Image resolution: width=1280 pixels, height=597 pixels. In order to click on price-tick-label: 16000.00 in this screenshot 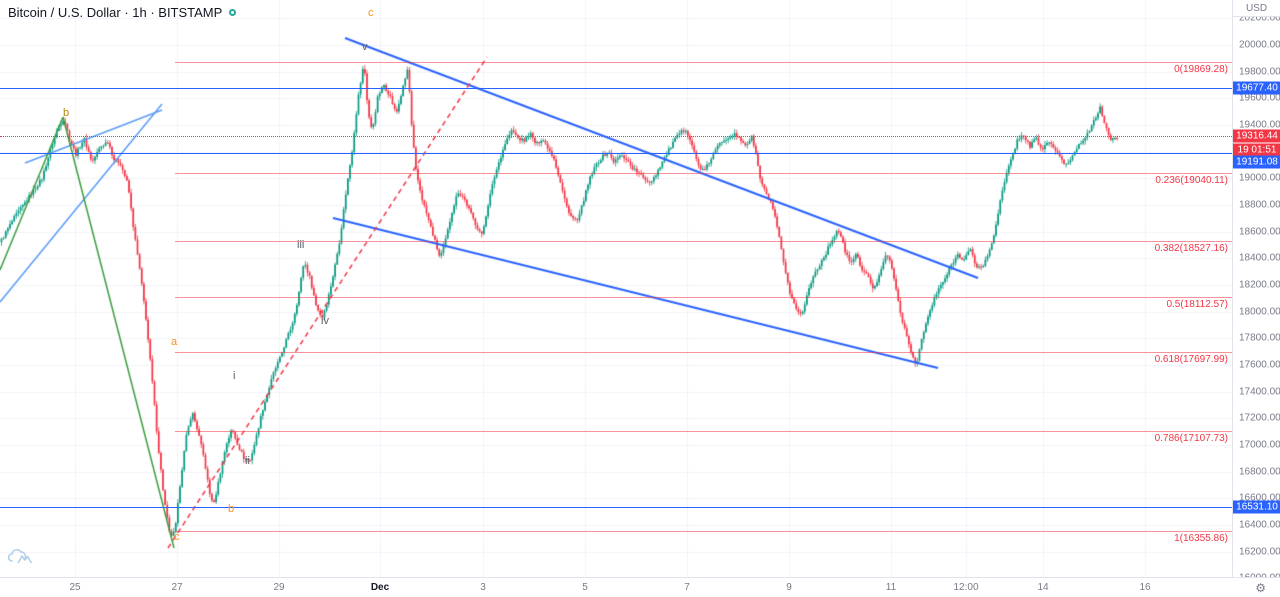, I will do `click(1259, 575)`.